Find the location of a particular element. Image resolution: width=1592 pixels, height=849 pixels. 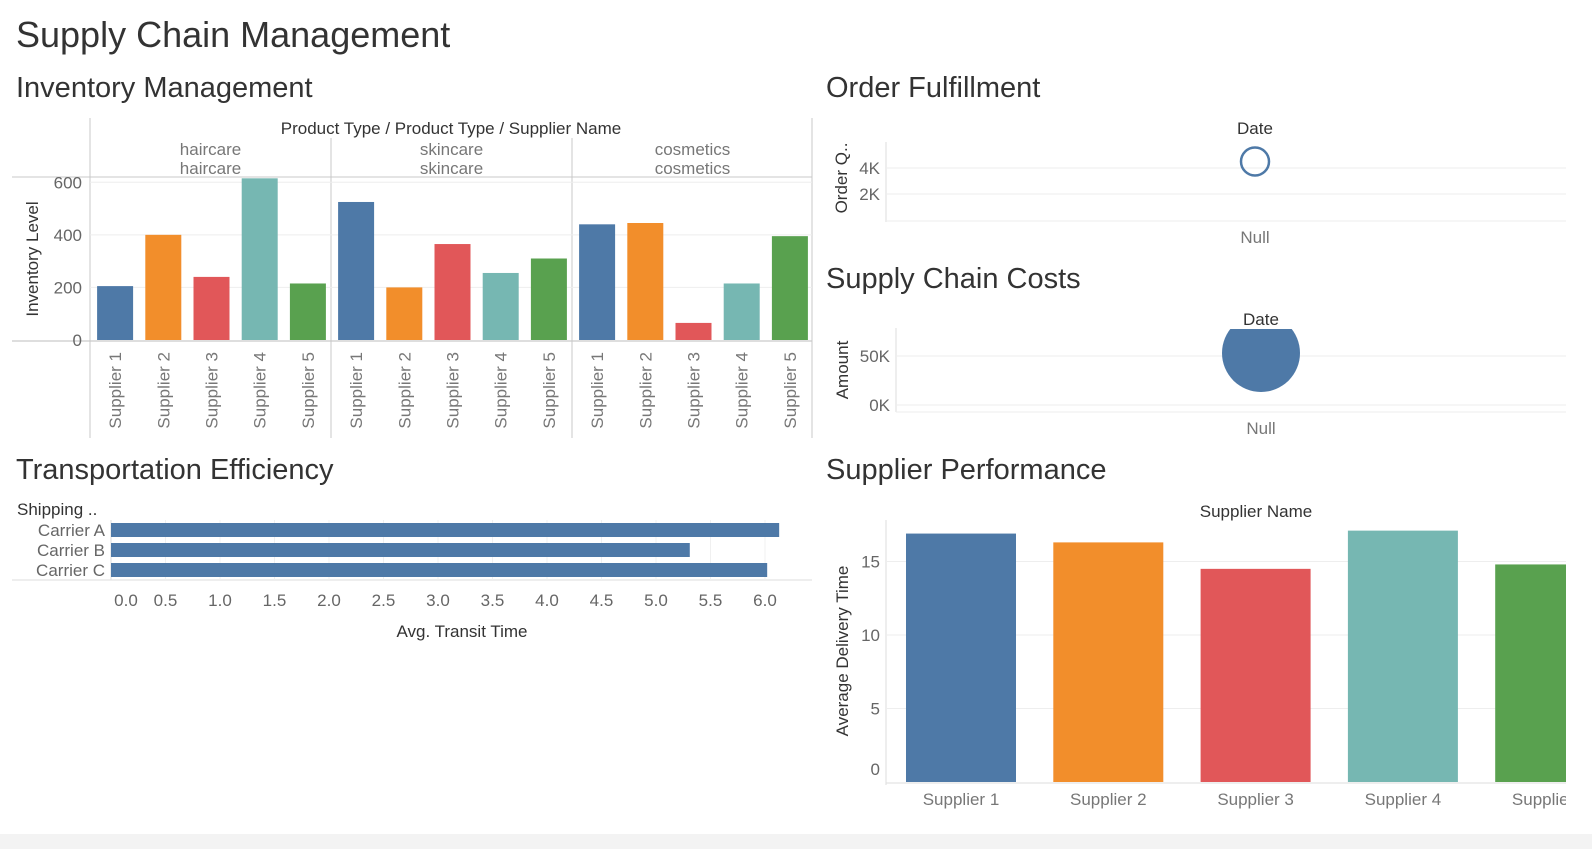

transport-row-label: Carrier C is located at coordinates (70, 570).